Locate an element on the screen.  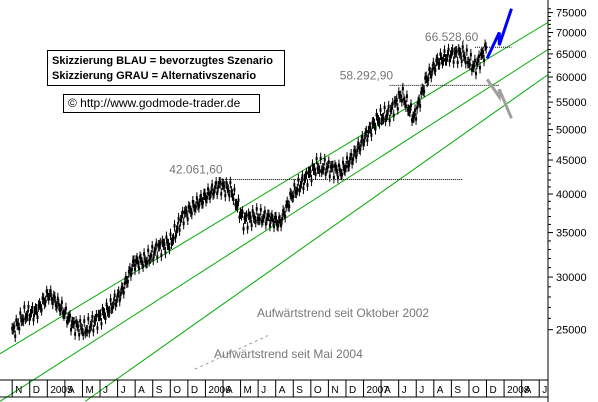
x-tick-label: A is located at coordinates (229, 390).